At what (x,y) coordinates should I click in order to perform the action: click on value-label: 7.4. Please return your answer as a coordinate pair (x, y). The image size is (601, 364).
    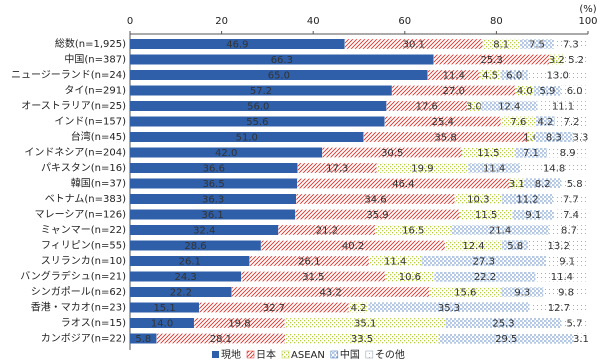
    Looking at the image, I should click on (571, 215).